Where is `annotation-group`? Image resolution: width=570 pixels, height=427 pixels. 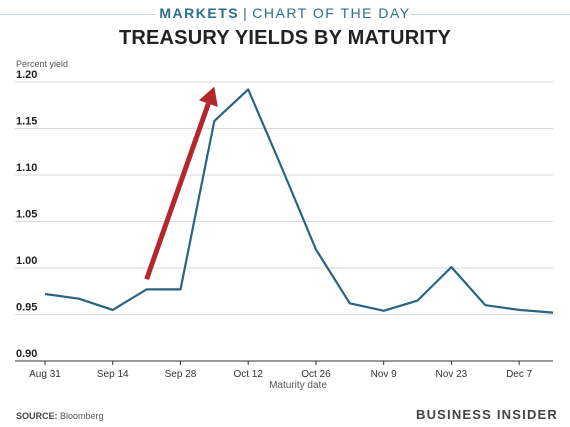
annotation-group is located at coordinates (181, 183).